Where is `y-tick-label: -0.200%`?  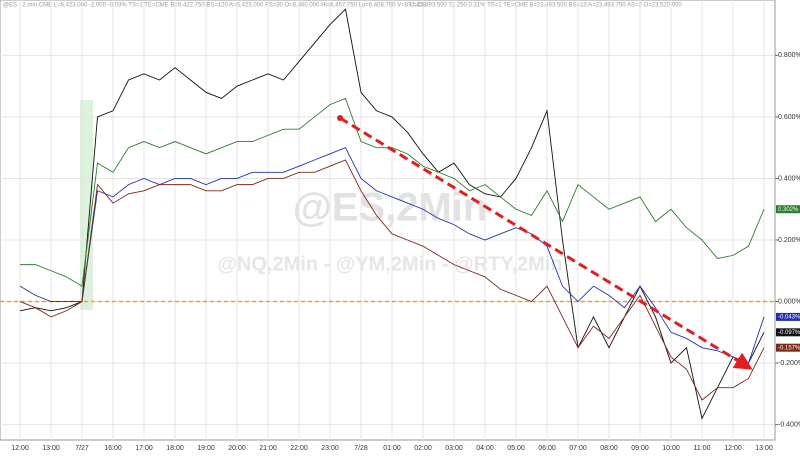 y-tick-label: -0.200% is located at coordinates (789, 363).